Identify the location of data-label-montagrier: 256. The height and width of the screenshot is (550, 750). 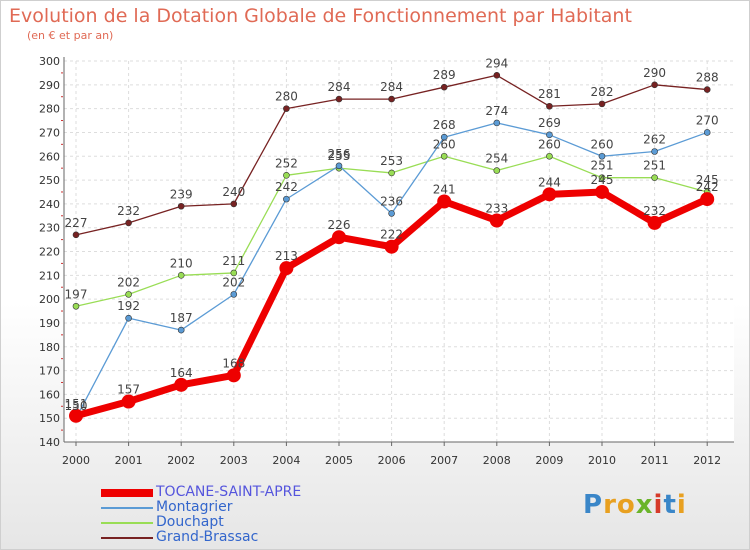
(339, 154).